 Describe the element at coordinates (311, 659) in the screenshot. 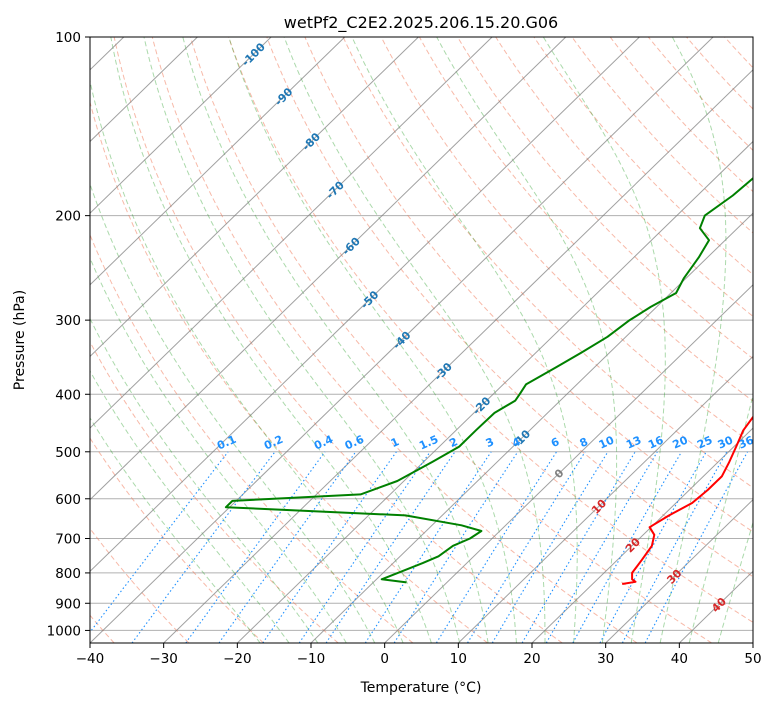

I see `x-tick-label: −10` at that location.